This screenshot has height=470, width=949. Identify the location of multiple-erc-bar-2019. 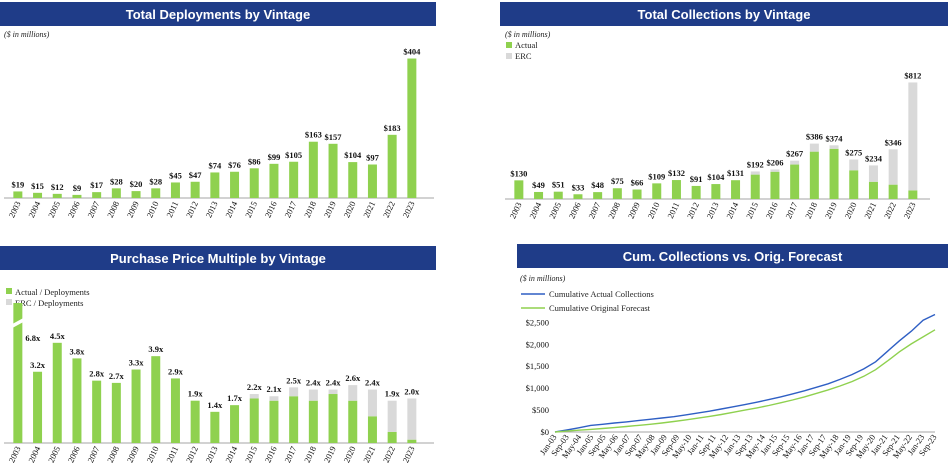
(333, 392).